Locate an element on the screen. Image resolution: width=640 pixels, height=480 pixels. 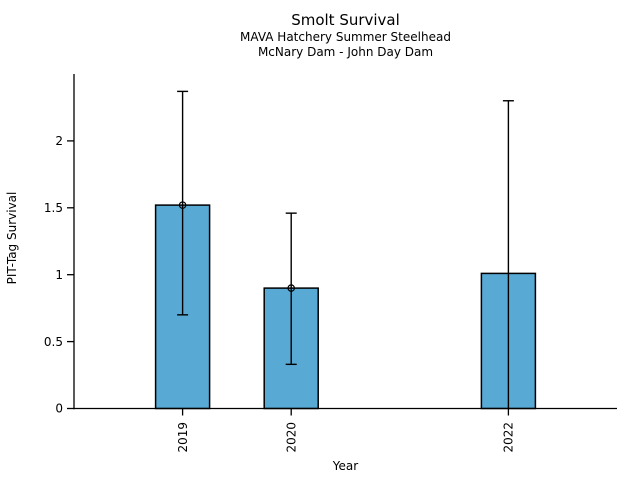
y-tick-label-0: 0 is located at coordinates (59, 409).